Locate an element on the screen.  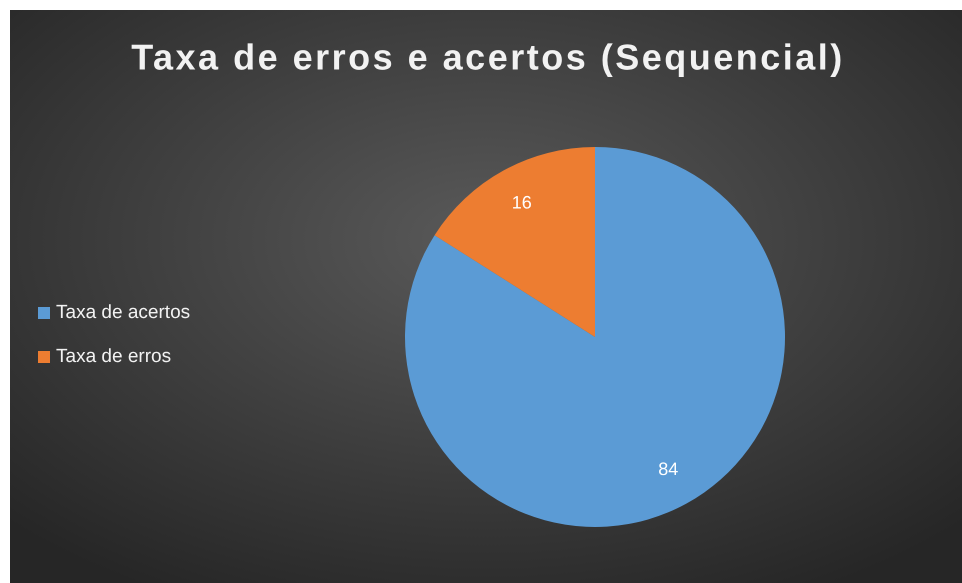
legend-label: Taxa de erros is located at coordinates (114, 357).